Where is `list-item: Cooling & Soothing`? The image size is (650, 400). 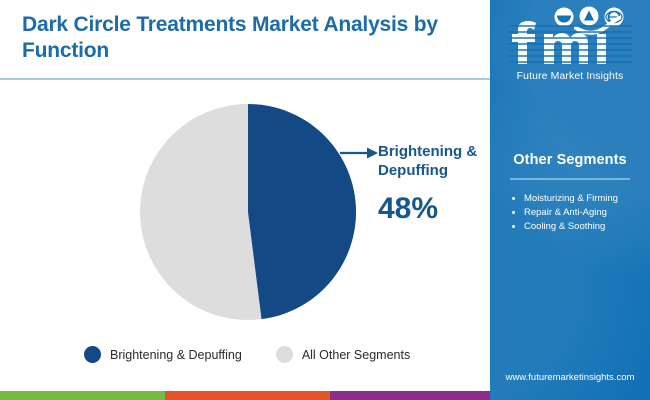
list-item: Cooling & Soothing is located at coordinates (578, 227).